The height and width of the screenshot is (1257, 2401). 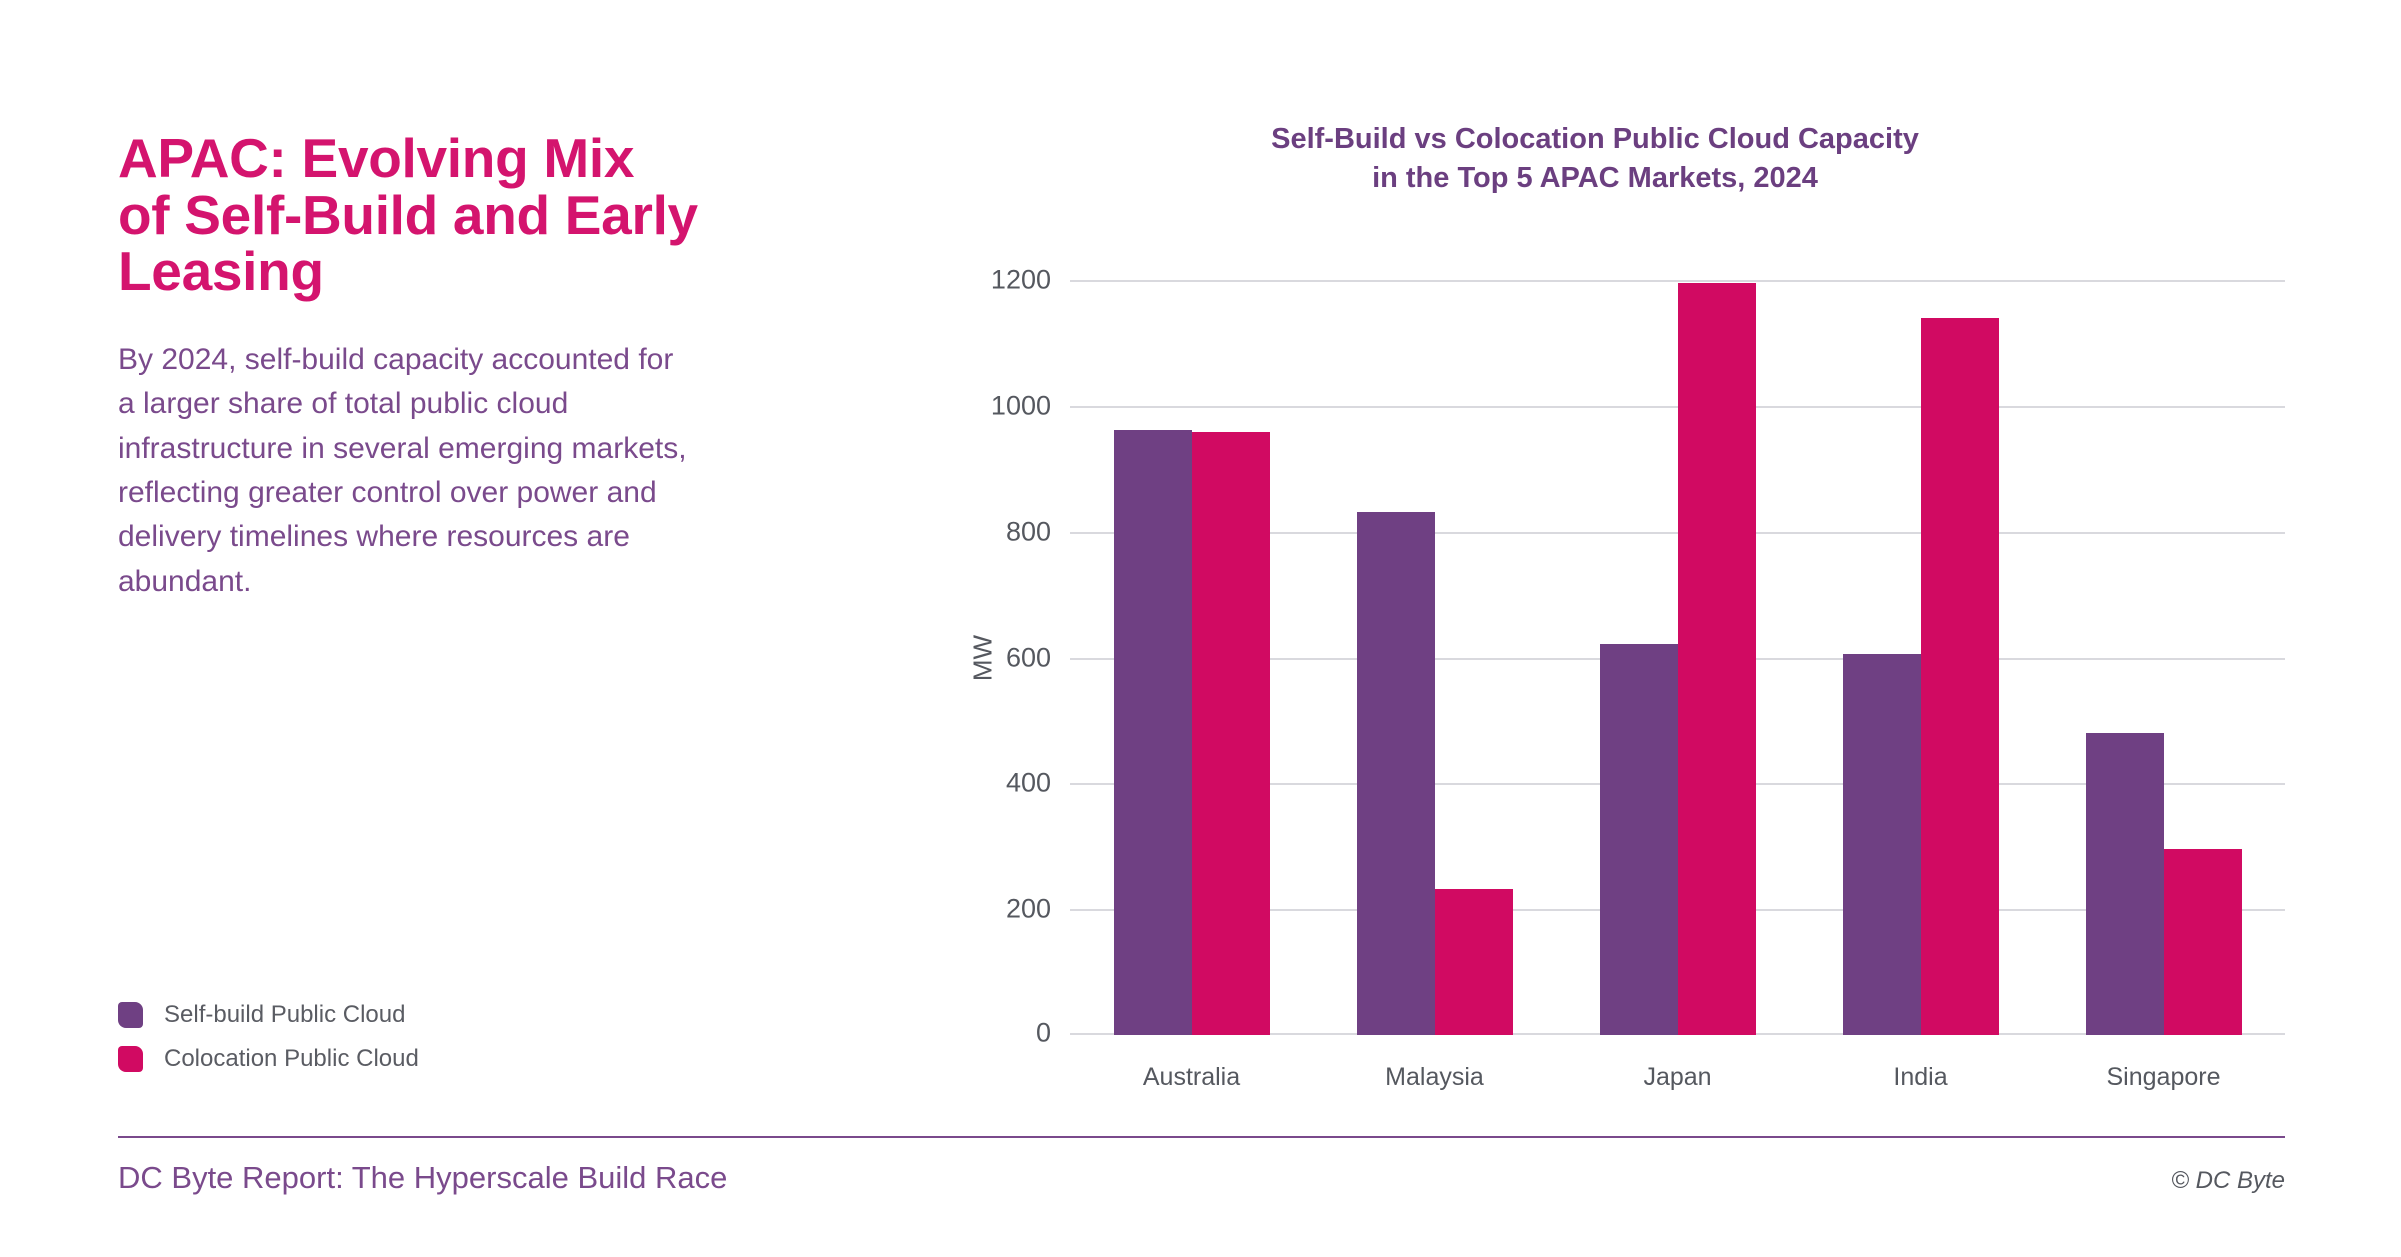 What do you see at coordinates (291, 1058) in the screenshot?
I see `legend-item-label: Colocation Public Cloud` at bounding box center [291, 1058].